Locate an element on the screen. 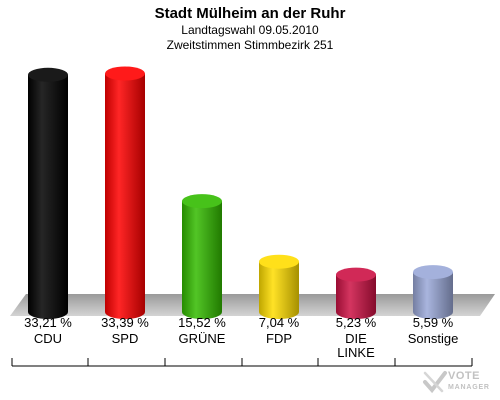 The width and height of the screenshot is (500, 400). value-label: 15,52 % is located at coordinates (202, 322).